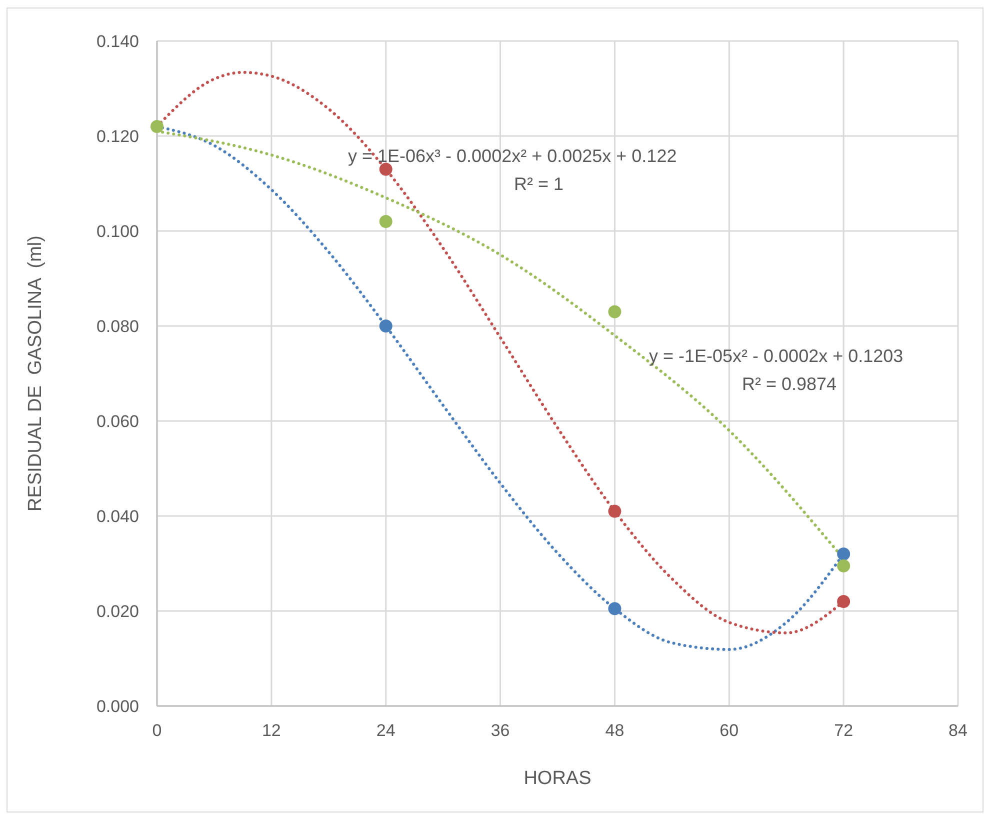 The height and width of the screenshot is (814, 986). I want to click on x-tick-label: 84, so click(958, 730).